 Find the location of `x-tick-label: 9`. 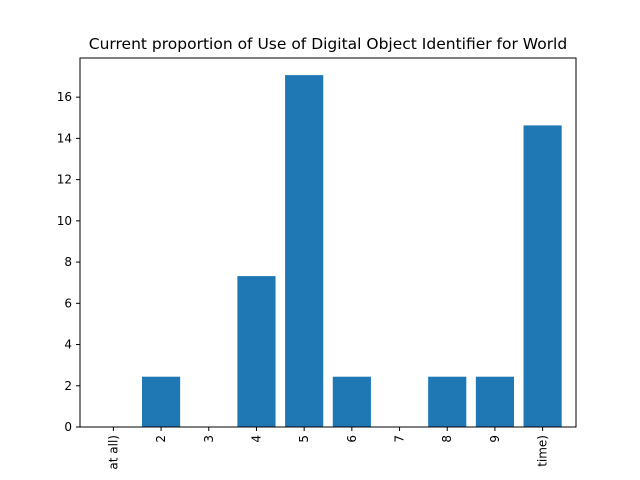

x-tick-label: 9 is located at coordinates (495, 439).